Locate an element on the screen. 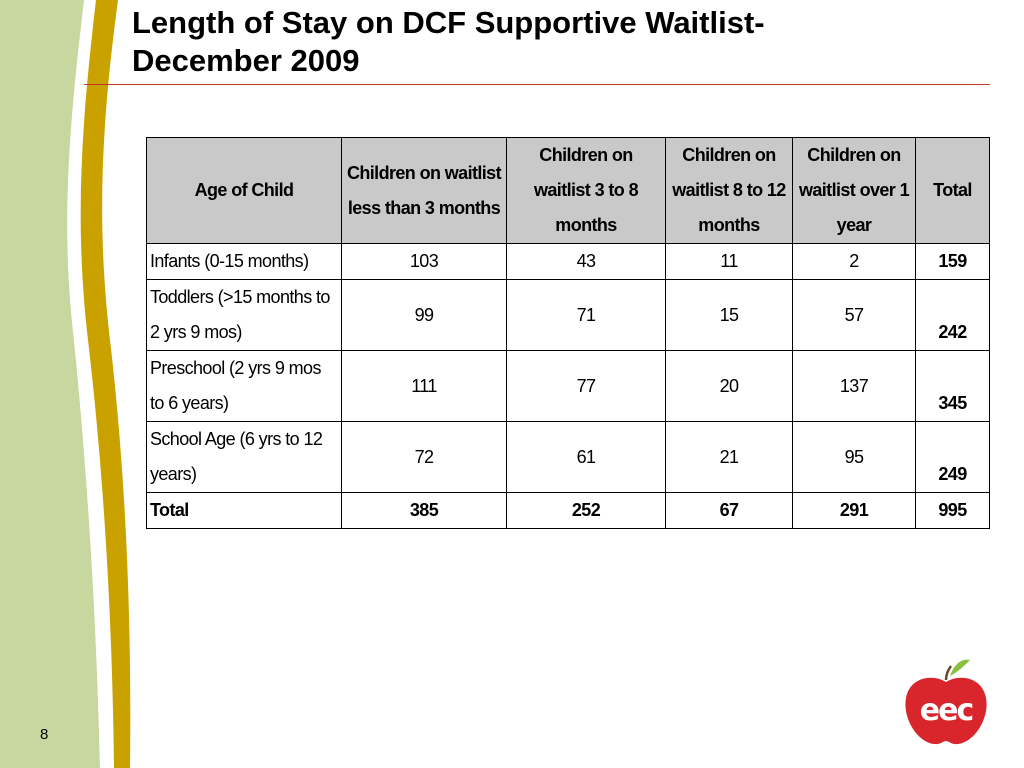  table-row-infants: Infants (0-15 months) 103 43 11 2 159 is located at coordinates (568, 261).